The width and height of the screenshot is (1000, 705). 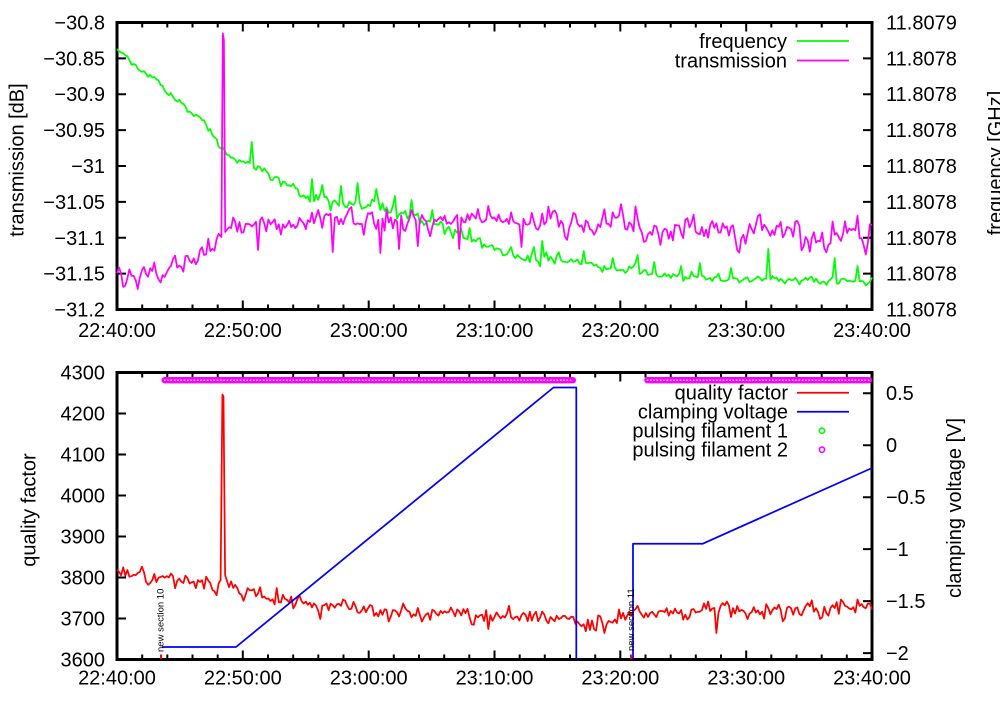 I want to click on svg-text: −31.15, so click(x=74, y=275).